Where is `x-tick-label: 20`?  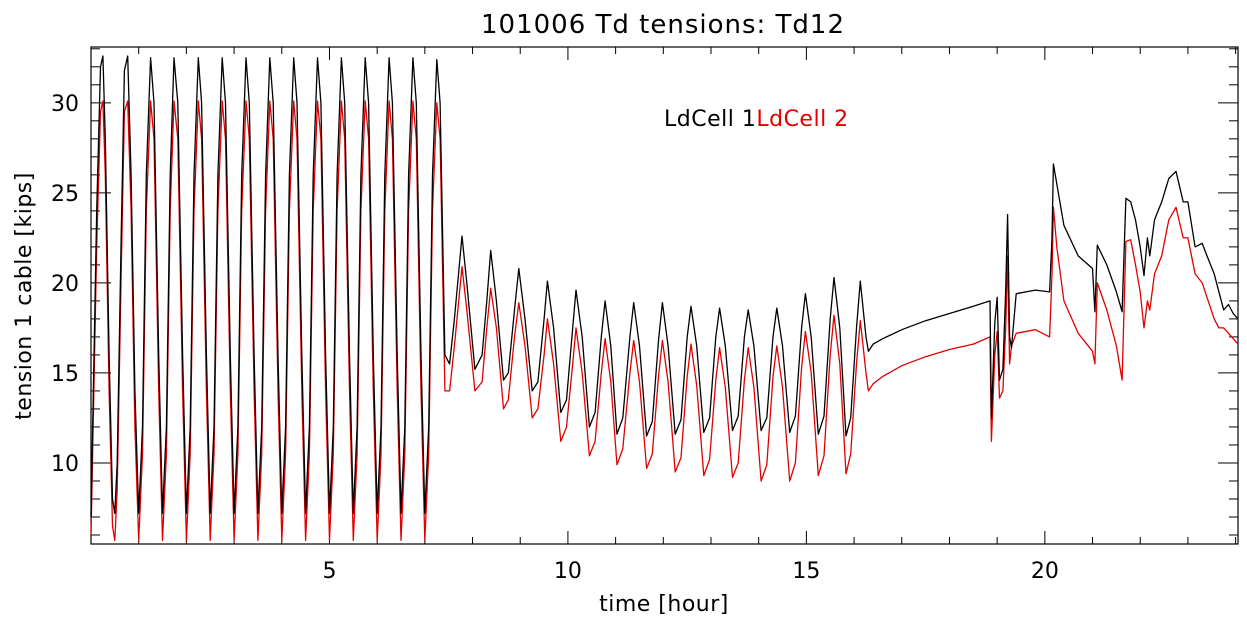 x-tick-label: 20 is located at coordinates (1045, 571).